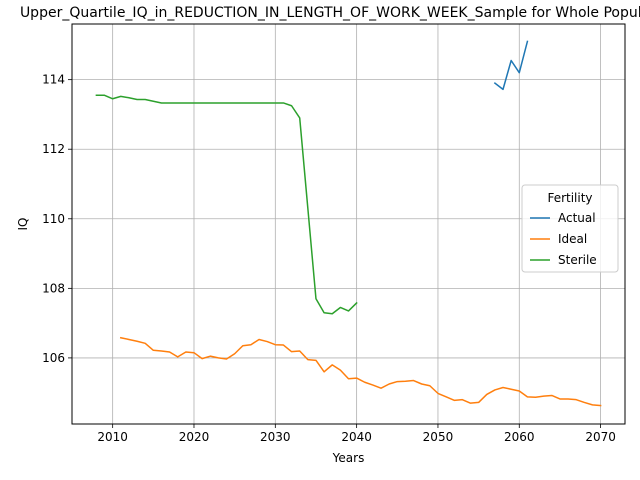 This screenshot has height=480, width=640. I want to click on x-tick-label: 2070, so click(600, 437).